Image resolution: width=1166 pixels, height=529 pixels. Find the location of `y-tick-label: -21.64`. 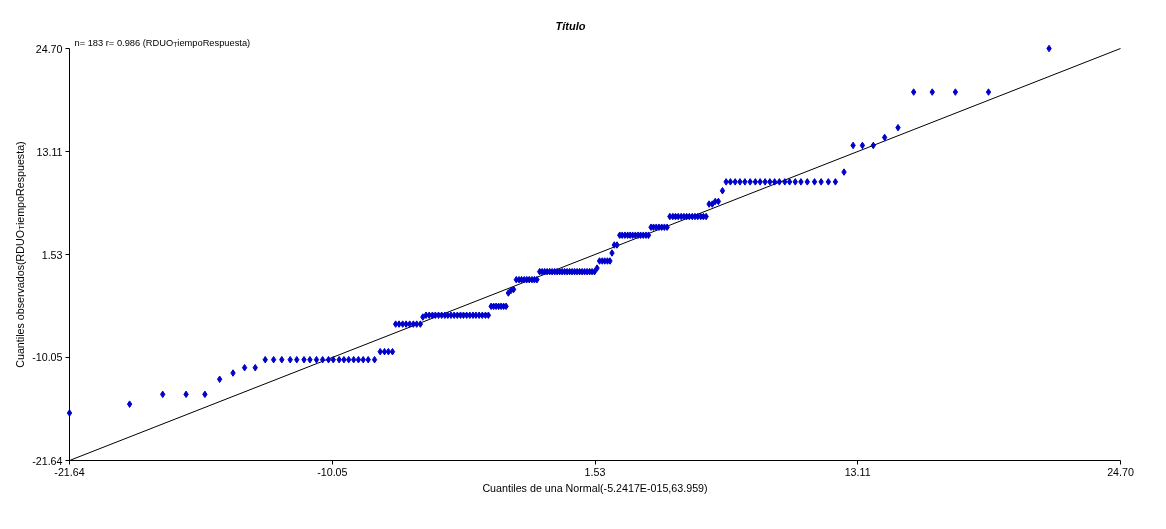

y-tick-label: -21.64 is located at coordinates (47, 460).